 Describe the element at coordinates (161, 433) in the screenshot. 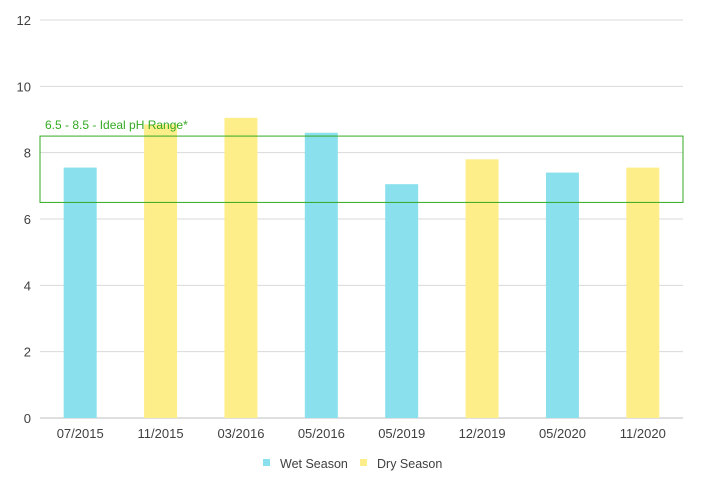

I see `x-tick-label: 11/2015` at that location.